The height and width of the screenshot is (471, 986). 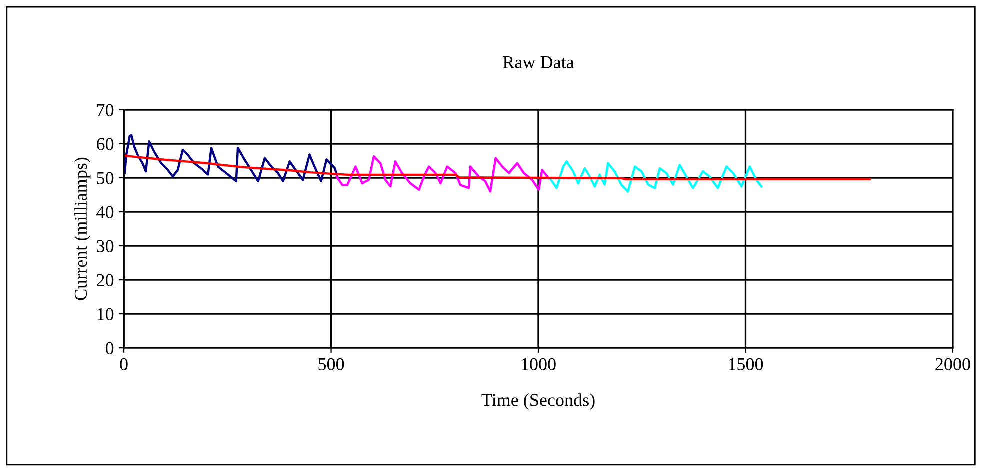 What do you see at coordinates (105, 212) in the screenshot?
I see `y-tick-label: 40` at bounding box center [105, 212].